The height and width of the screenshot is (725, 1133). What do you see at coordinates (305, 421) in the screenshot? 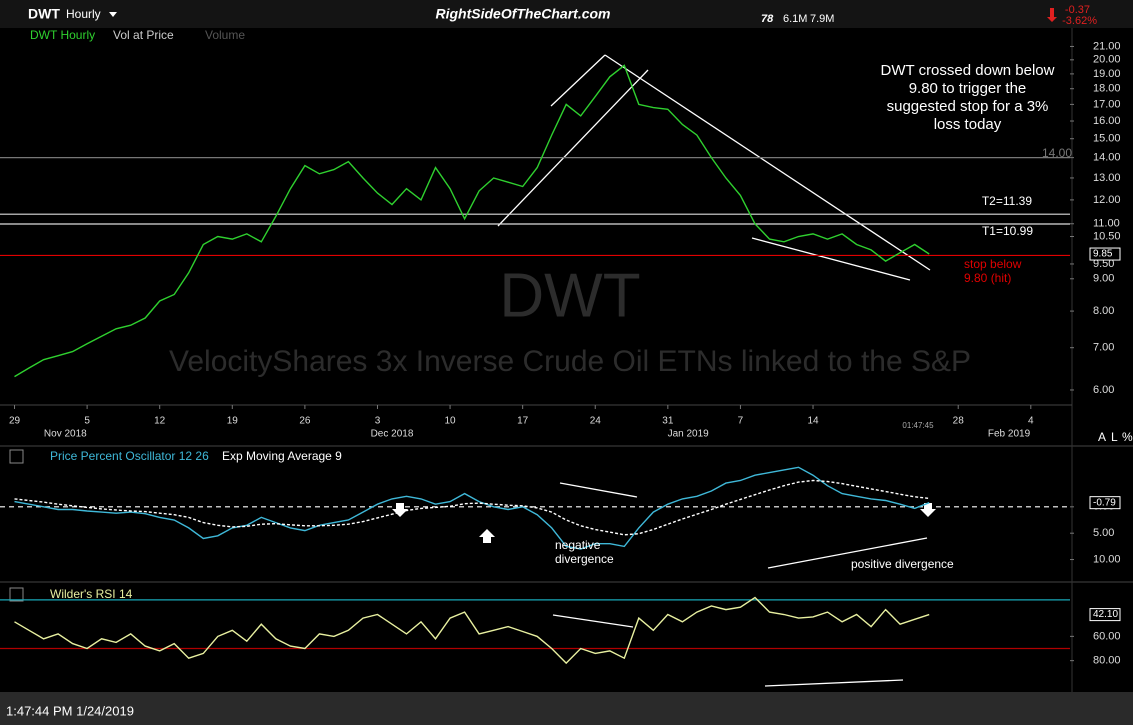
I see `x-tick-label: 26` at bounding box center [305, 421].